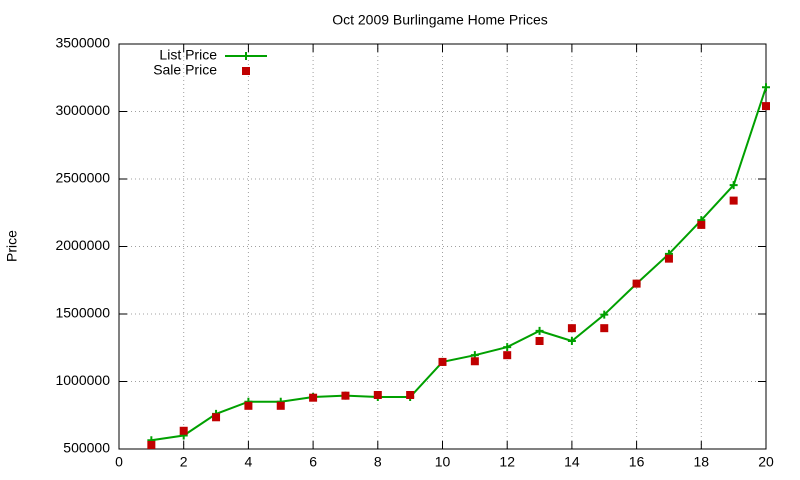 This screenshot has height=480, width=800. What do you see at coordinates (313, 462) in the screenshot?
I see `x-tick-label: 6` at bounding box center [313, 462].